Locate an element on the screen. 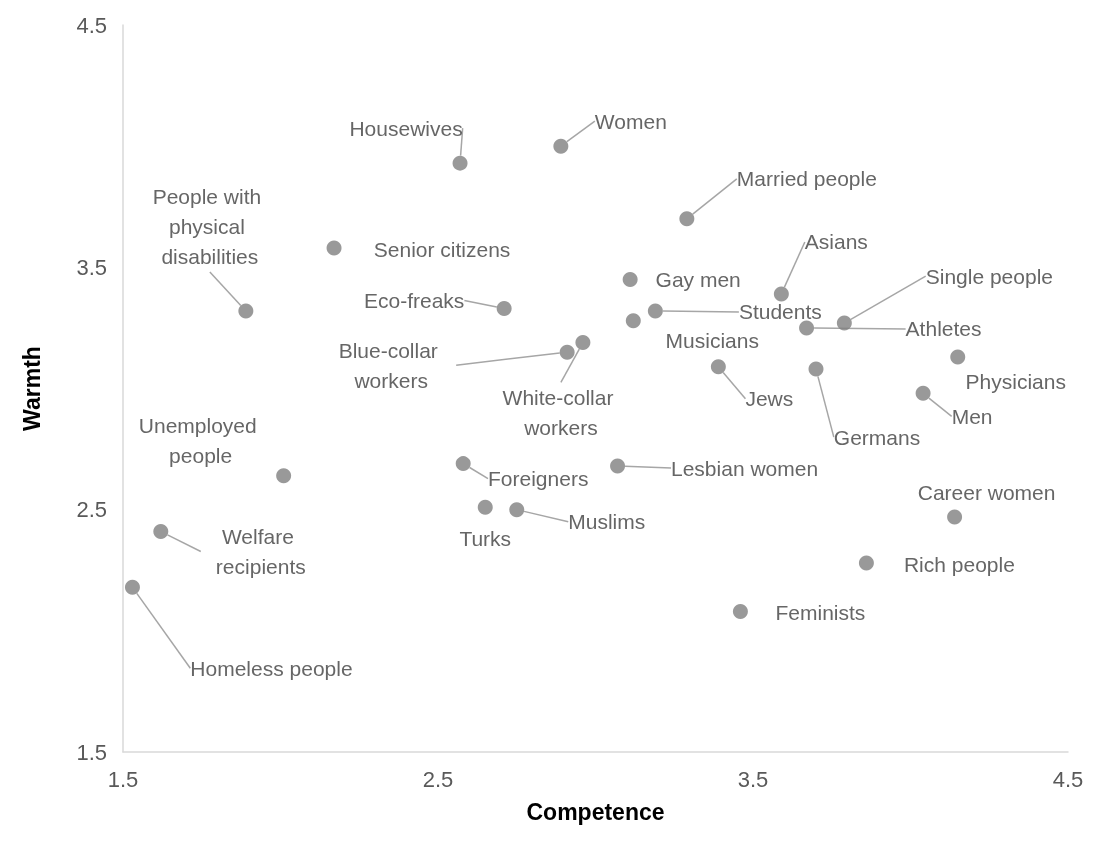 Image resolution: width=1095 pixels, height=859 pixels. annotation: Asians is located at coordinates (836, 242).